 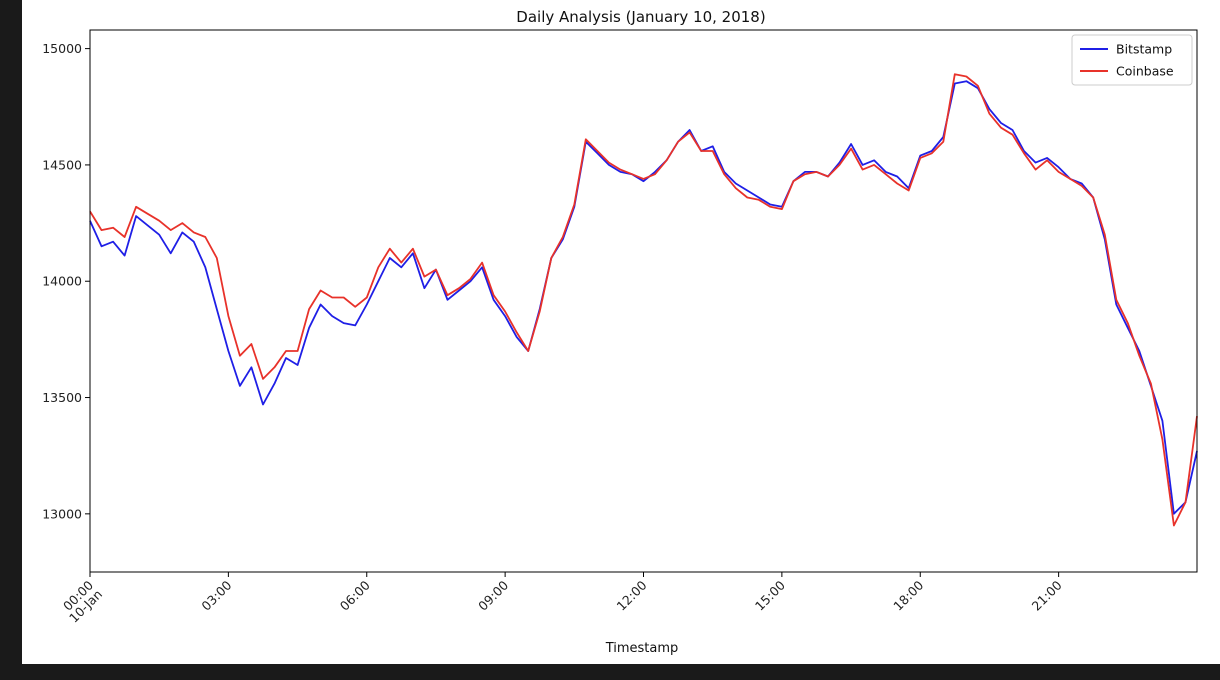 I want to click on legend-label: Coinbase, so click(x=1145, y=71).